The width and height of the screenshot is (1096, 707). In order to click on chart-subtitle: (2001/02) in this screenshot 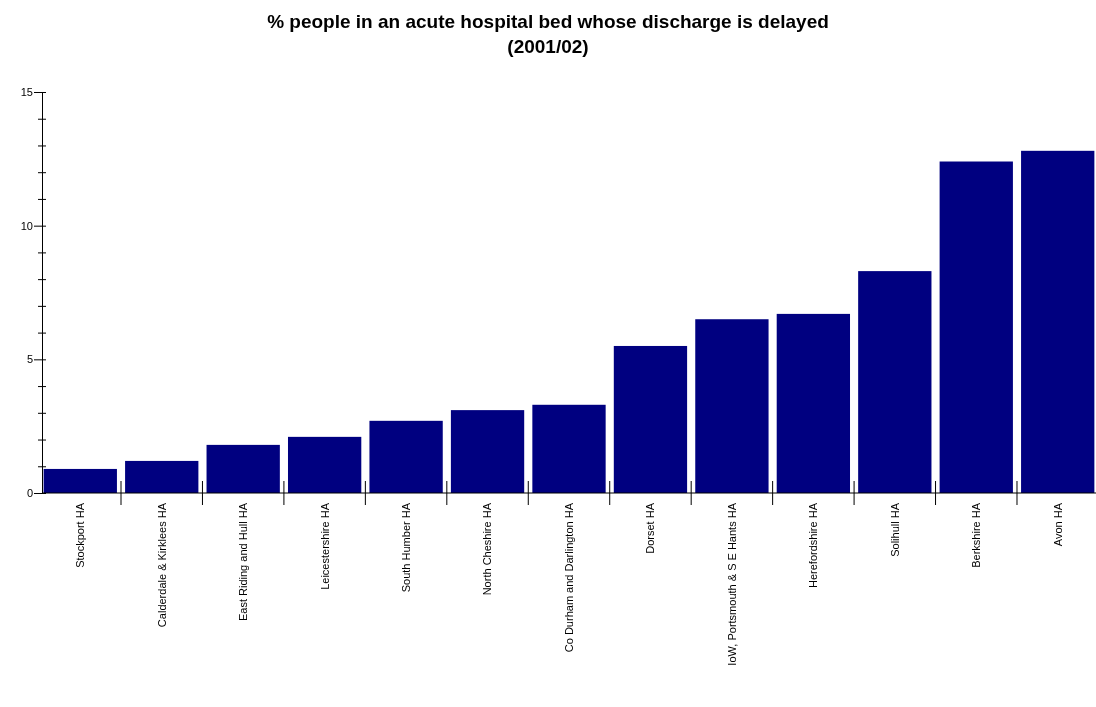, I will do `click(548, 46)`.